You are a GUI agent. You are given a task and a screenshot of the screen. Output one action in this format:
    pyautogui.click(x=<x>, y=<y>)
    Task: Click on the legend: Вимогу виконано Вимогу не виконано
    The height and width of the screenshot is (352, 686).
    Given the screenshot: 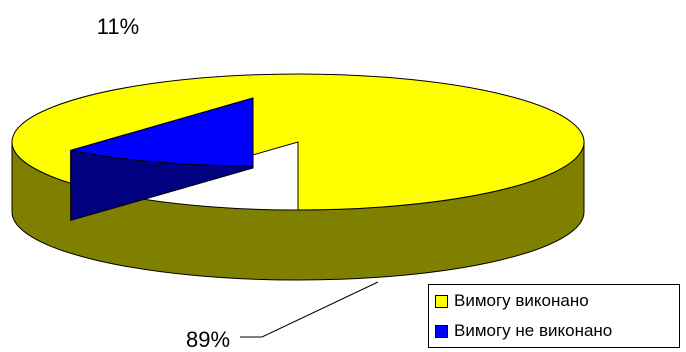 What is the action you would take?
    pyautogui.click(x=554, y=316)
    